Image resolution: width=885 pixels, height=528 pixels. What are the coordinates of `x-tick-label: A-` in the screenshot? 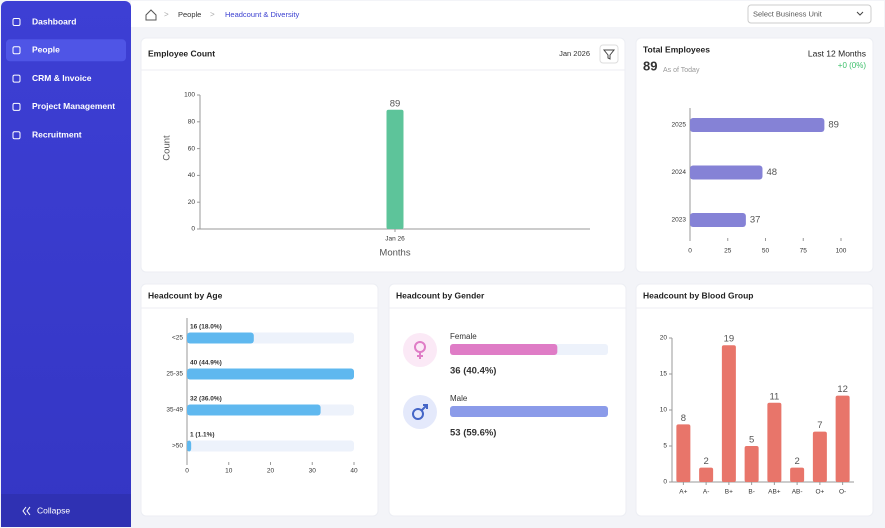 It's located at (706, 492).